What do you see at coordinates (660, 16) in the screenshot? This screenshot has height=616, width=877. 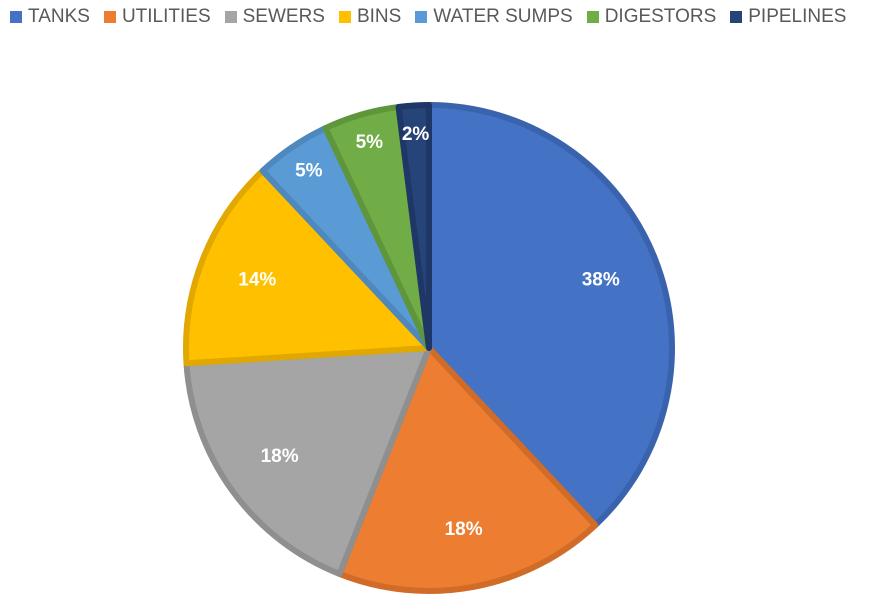 I see `legend-label-digestors: DIGESTORS` at bounding box center [660, 16].